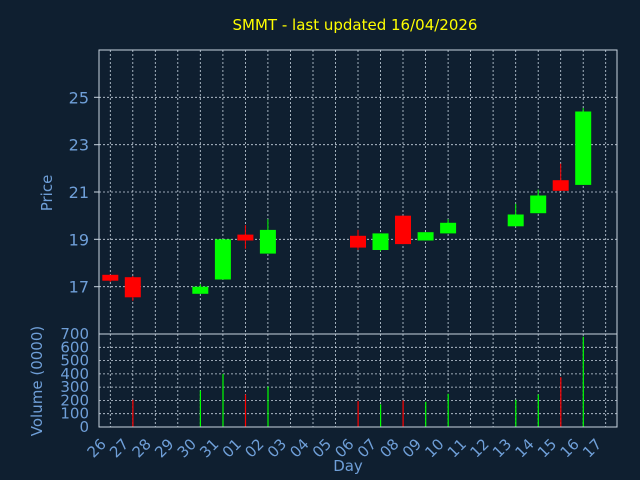 This screenshot has height=480, width=640. What do you see at coordinates (79, 192) in the screenshot?
I see `price-tick-label: 21` at bounding box center [79, 192].